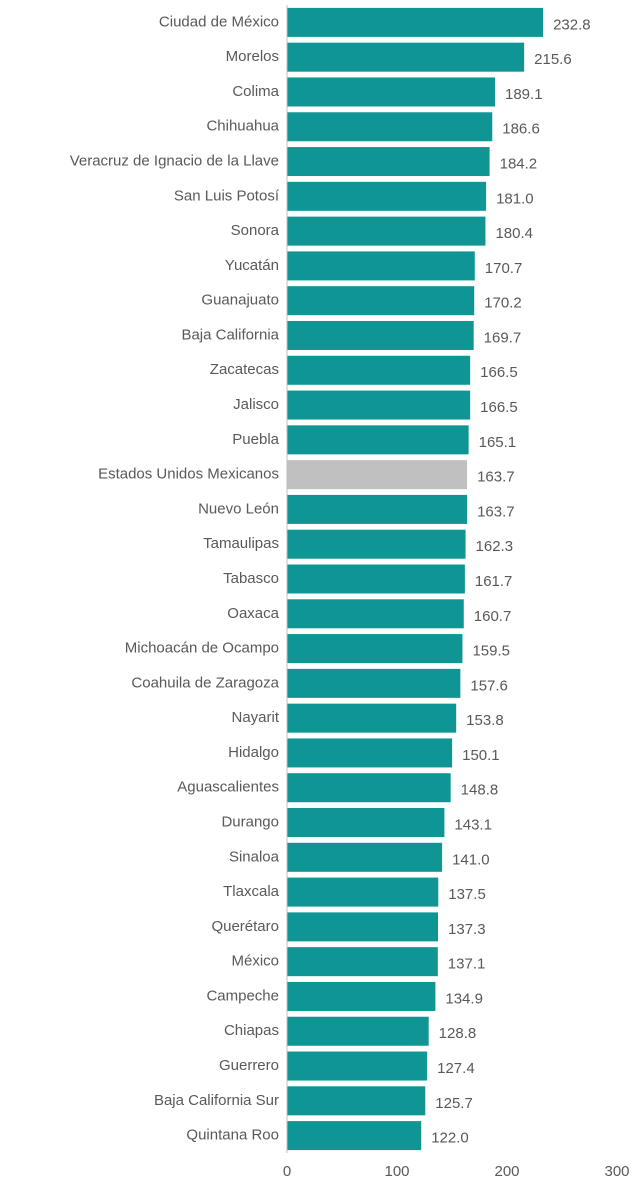 The width and height of the screenshot is (633, 1189). Describe the element at coordinates (454, 1103) in the screenshot. I see `value-label: 125.7` at that location.